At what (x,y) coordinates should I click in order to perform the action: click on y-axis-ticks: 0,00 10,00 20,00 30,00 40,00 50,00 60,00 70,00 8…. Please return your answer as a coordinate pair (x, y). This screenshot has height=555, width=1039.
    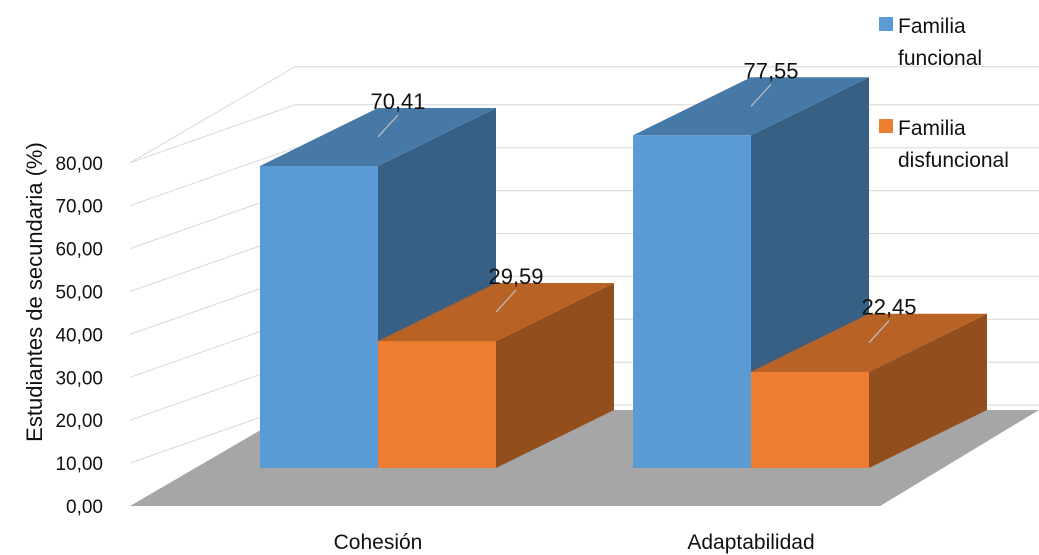
    Looking at the image, I should click on (79, 336).